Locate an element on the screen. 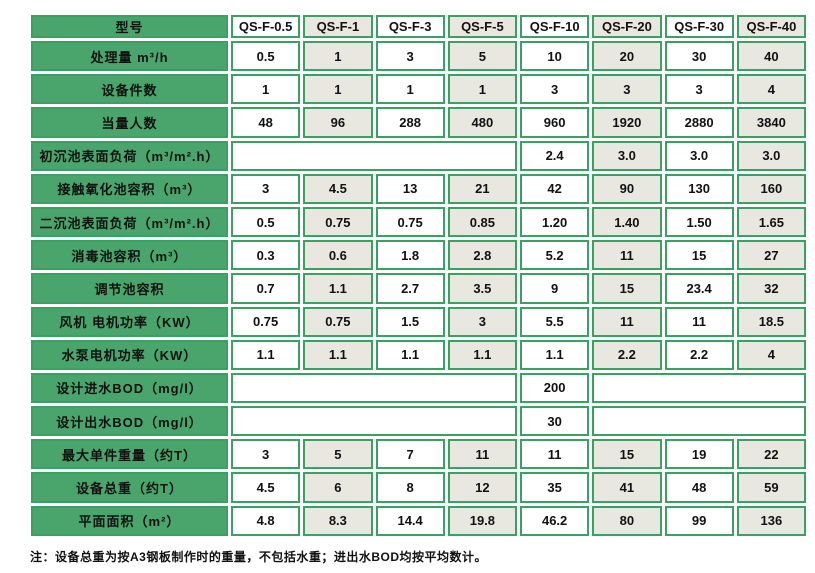 The height and width of the screenshot is (573, 815). model-header: QS-F-10 is located at coordinates (555, 26).